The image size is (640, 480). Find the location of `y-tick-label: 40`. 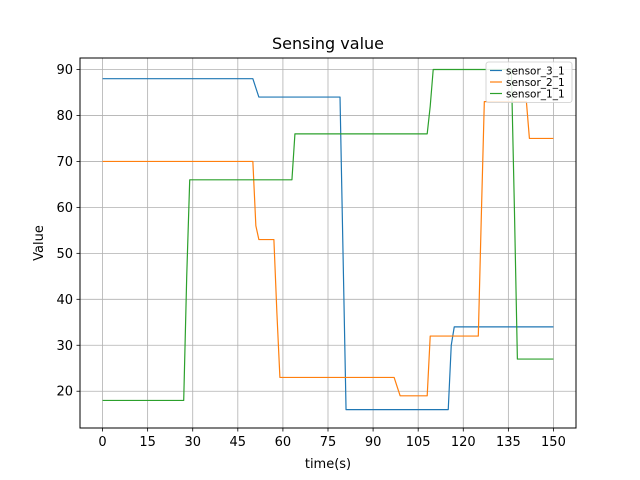

y-tick-label: 40 is located at coordinates (64, 300).